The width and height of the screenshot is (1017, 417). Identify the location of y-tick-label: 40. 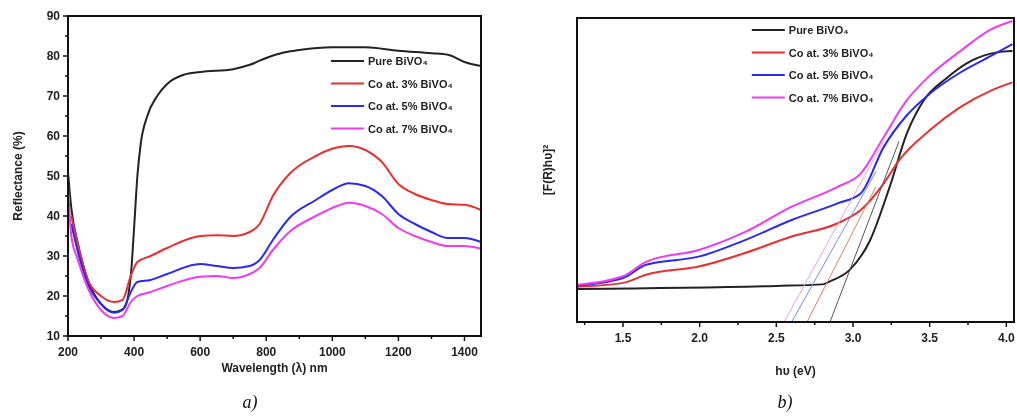
(53, 216).